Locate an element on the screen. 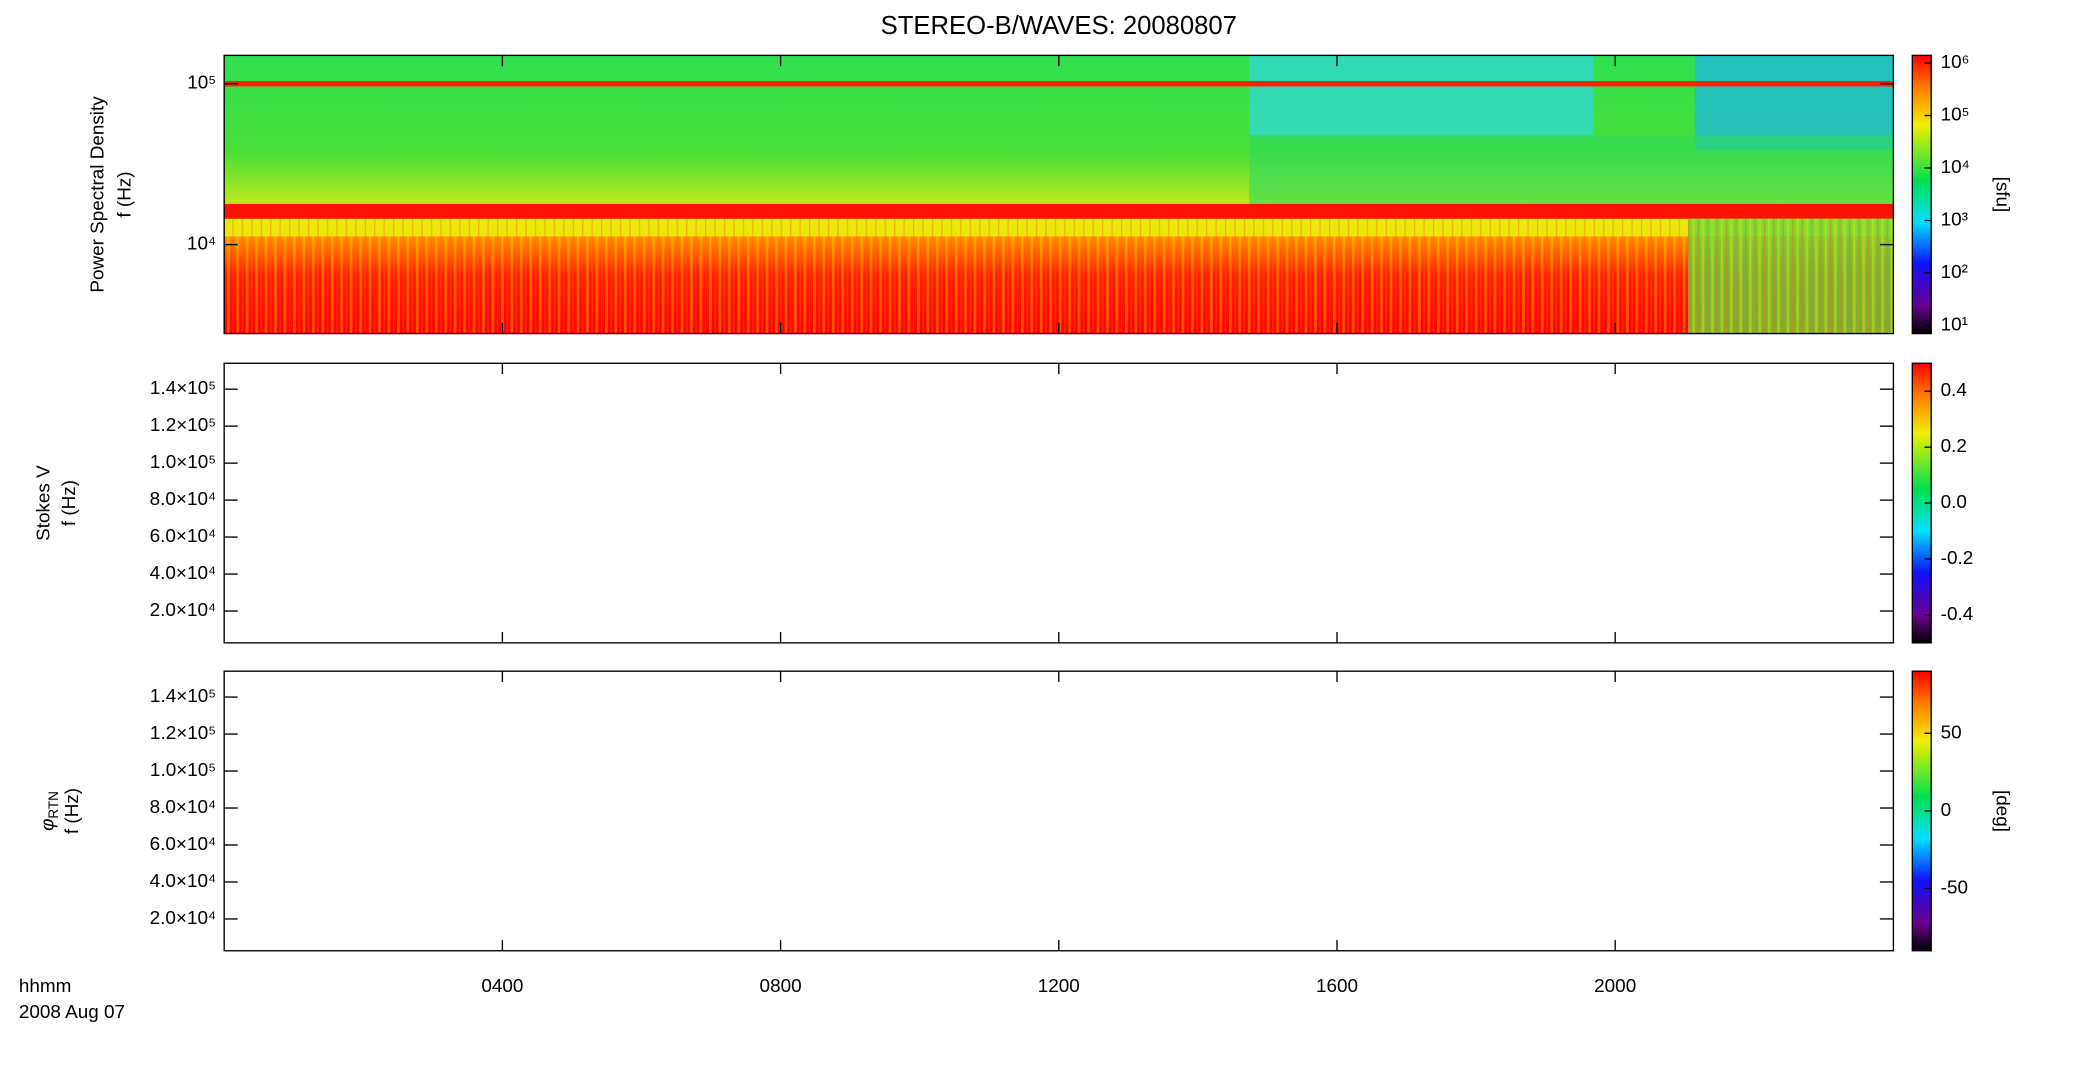 This screenshot has width=2096, height=1080. colorbar-tick-label: 10⁶ is located at coordinates (1955, 62).